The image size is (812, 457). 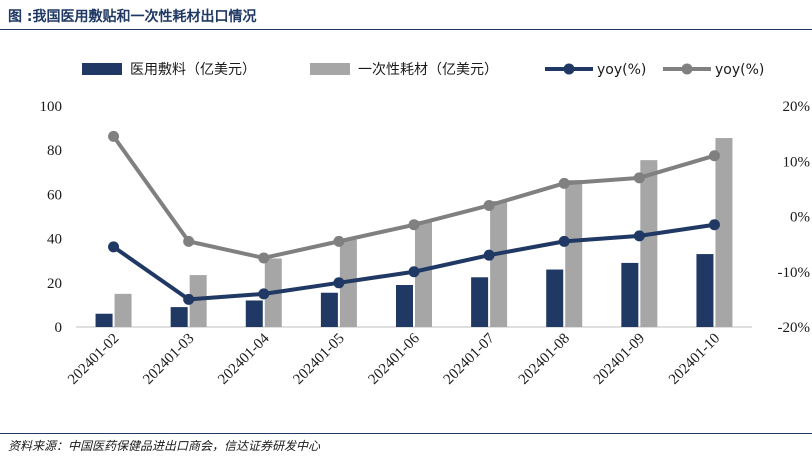 I want to click on right-tick-label: 0%, so click(x=800, y=218).